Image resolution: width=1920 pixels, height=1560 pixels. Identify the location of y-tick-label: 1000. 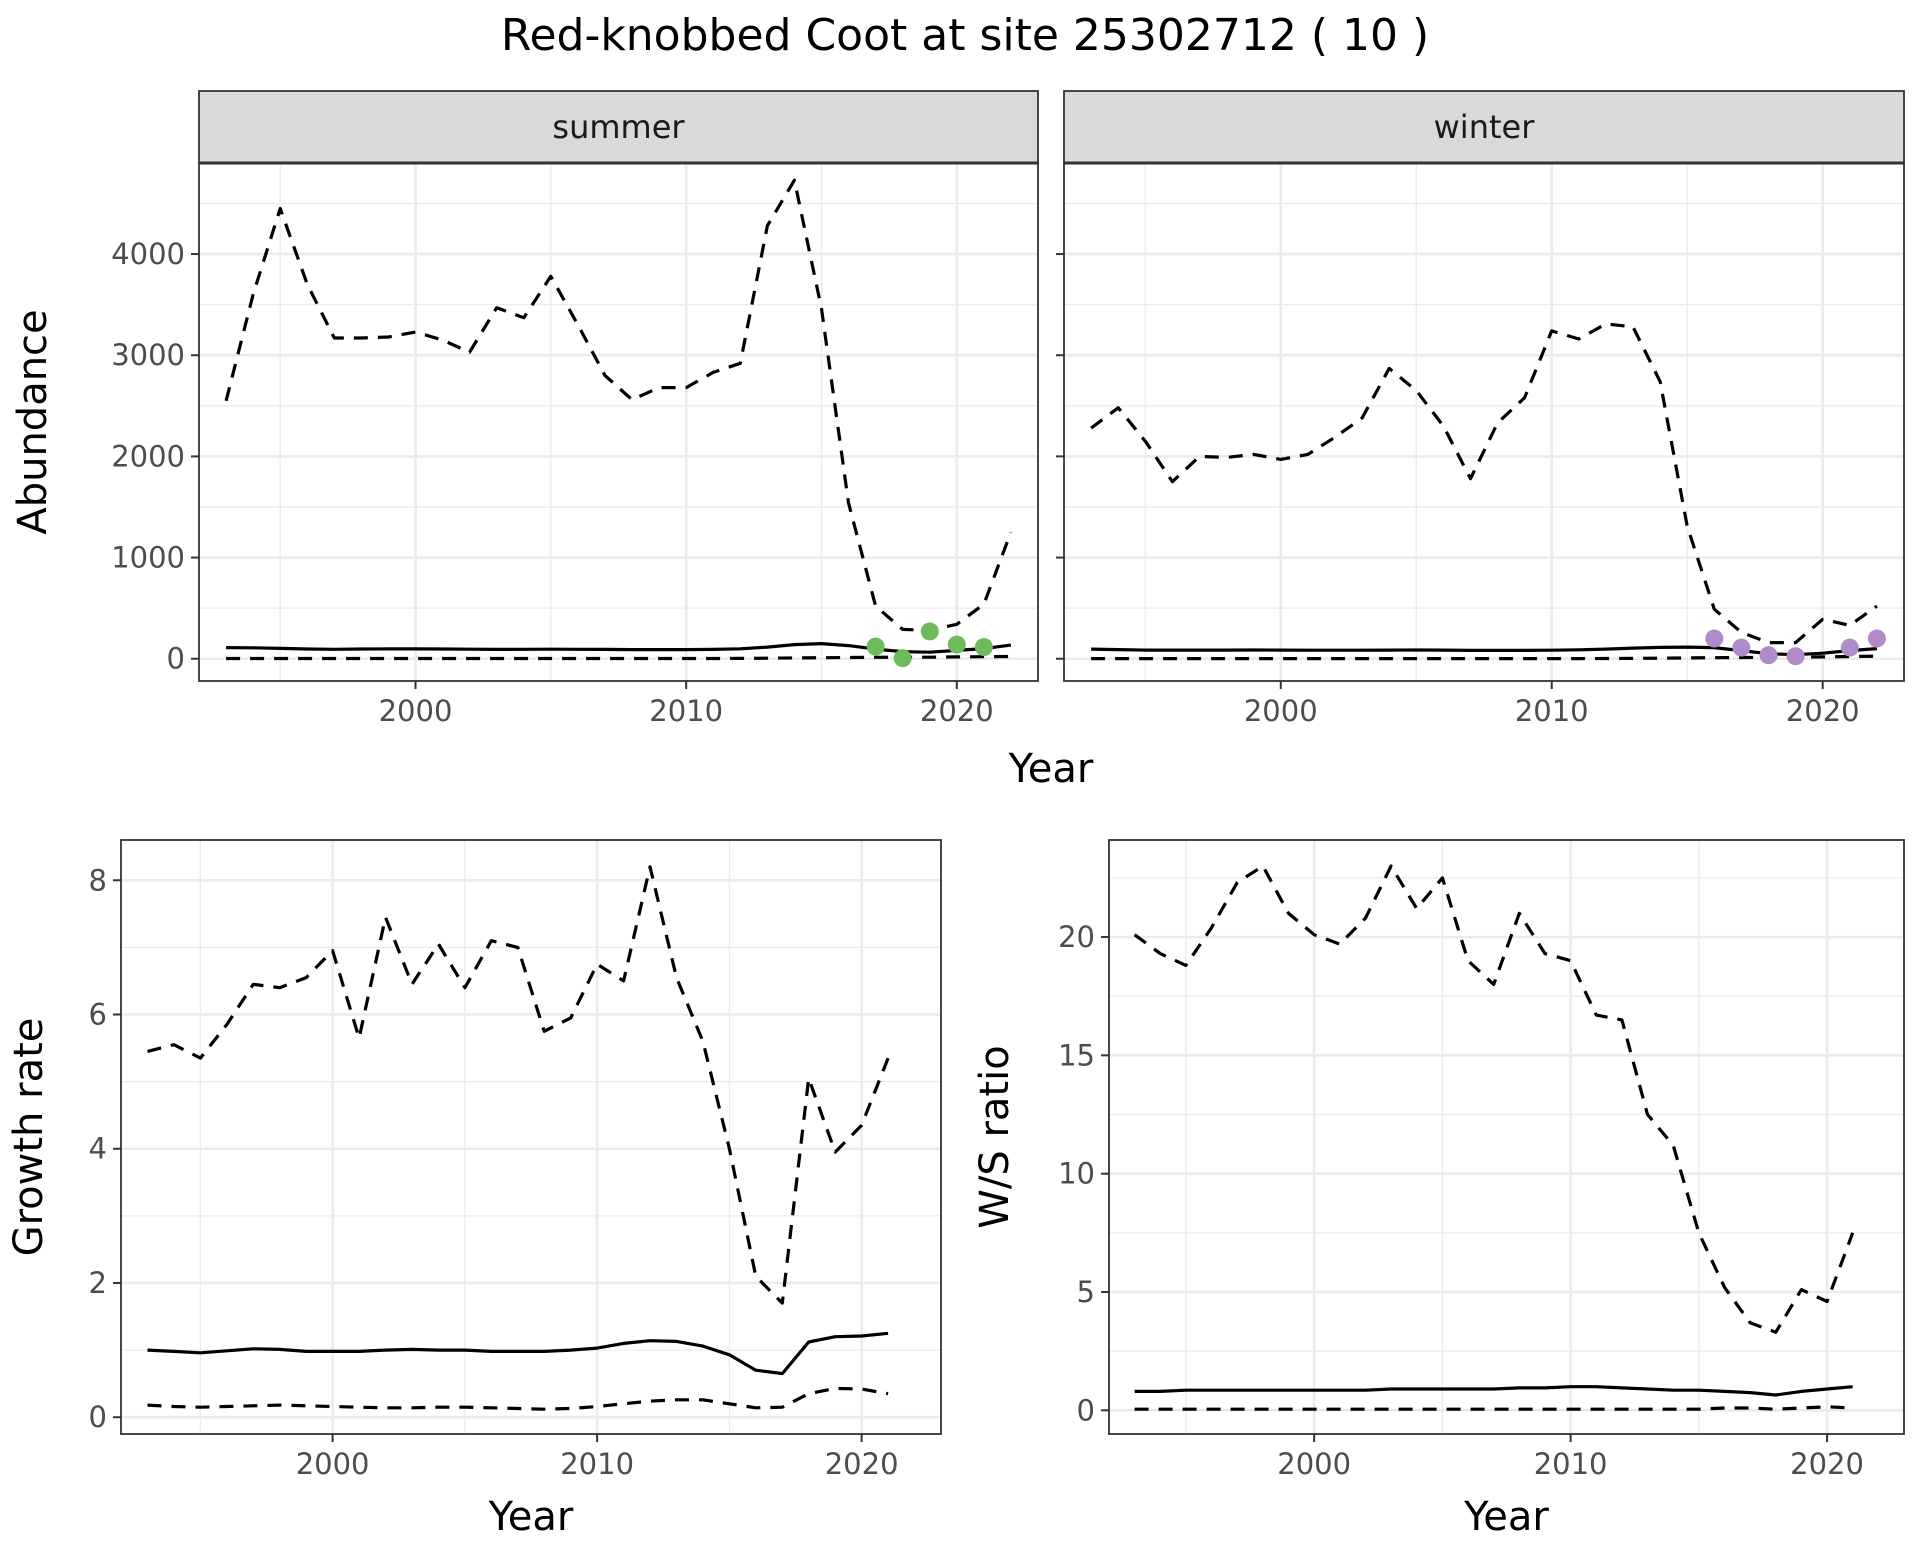
(148, 558).